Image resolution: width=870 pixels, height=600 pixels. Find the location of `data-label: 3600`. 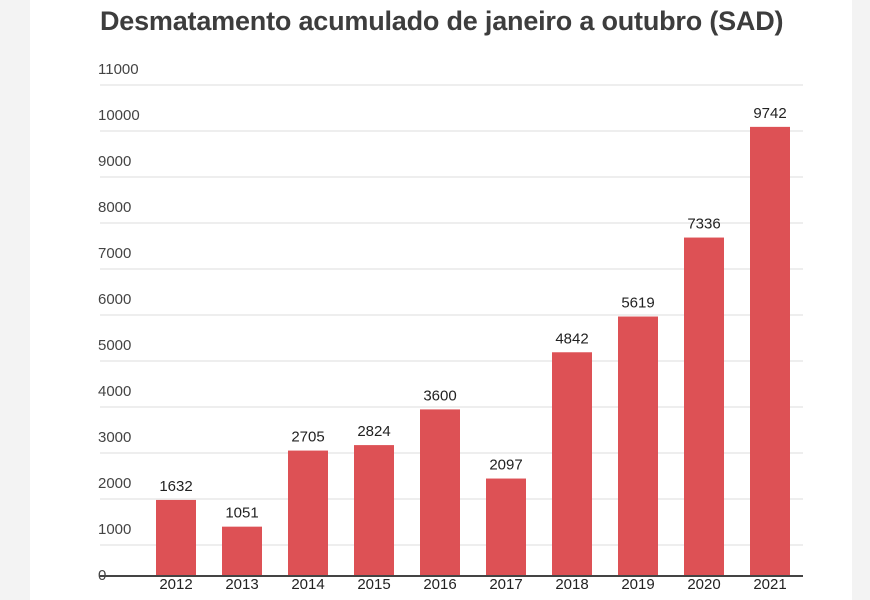

data-label: 3600 is located at coordinates (439, 395).